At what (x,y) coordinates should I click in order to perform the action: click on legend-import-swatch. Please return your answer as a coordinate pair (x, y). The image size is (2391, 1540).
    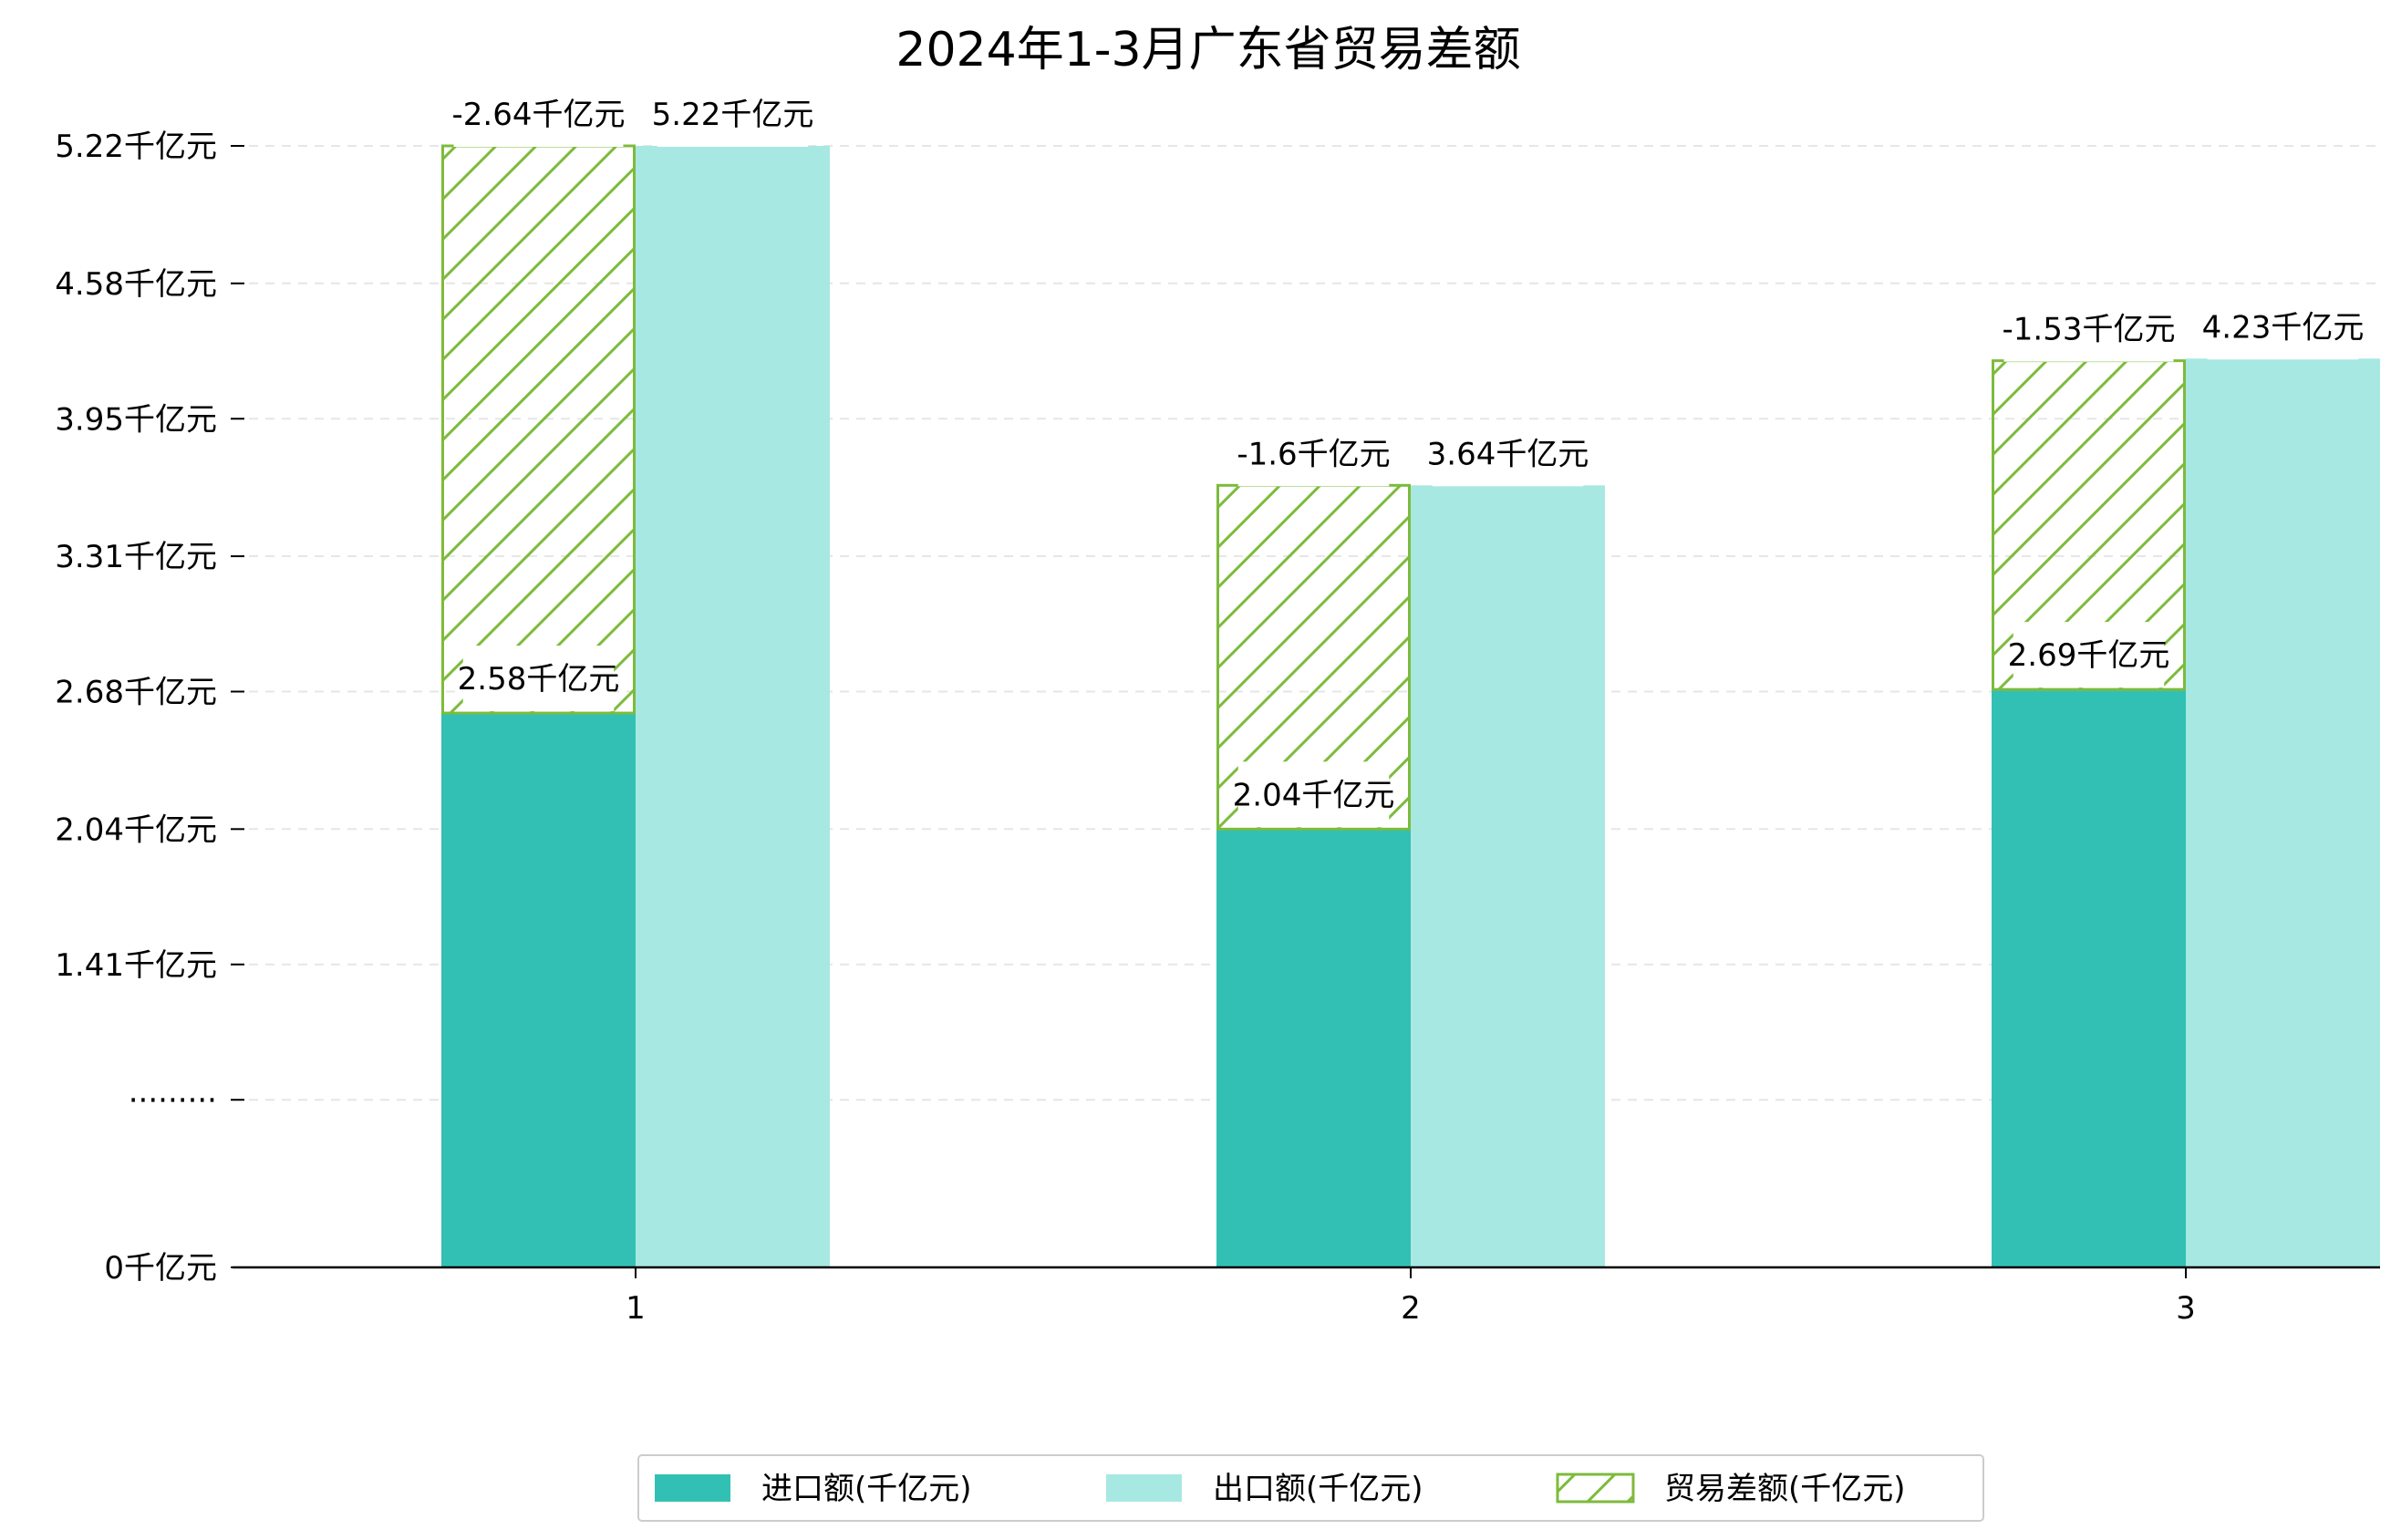
    Looking at the image, I should click on (692, 1488).